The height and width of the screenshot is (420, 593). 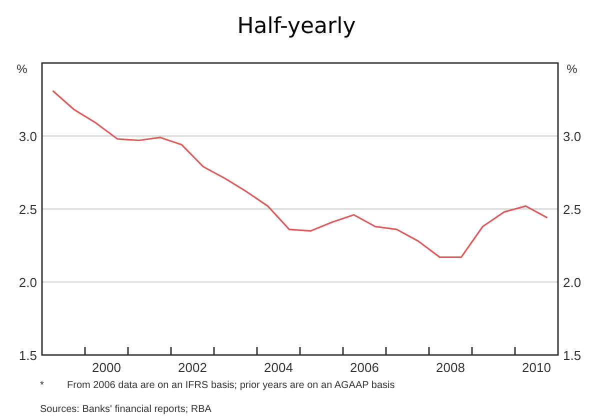 What do you see at coordinates (572, 69) in the screenshot?
I see `y2-axis-title: %` at bounding box center [572, 69].